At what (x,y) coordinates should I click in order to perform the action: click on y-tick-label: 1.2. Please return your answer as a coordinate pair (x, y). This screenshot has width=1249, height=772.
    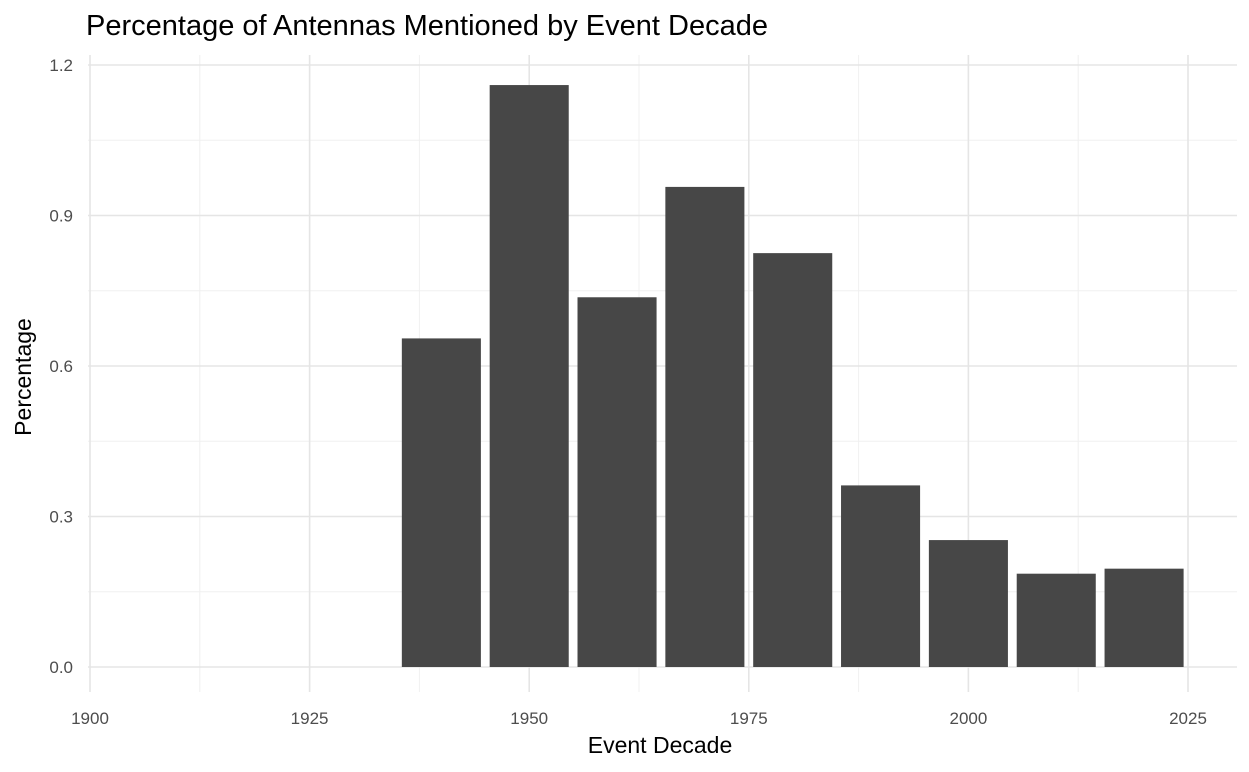
    Looking at the image, I should click on (61, 65).